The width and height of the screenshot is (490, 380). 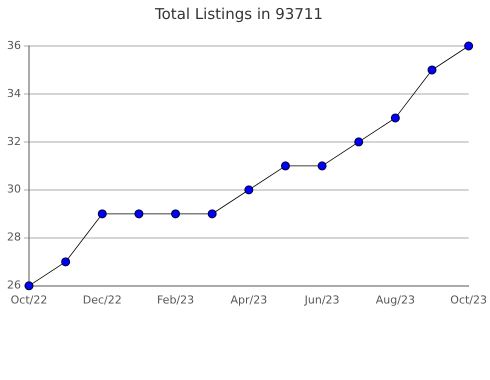 What do you see at coordinates (13, 237) in the screenshot?
I see `y-tick-label: 28` at bounding box center [13, 237].